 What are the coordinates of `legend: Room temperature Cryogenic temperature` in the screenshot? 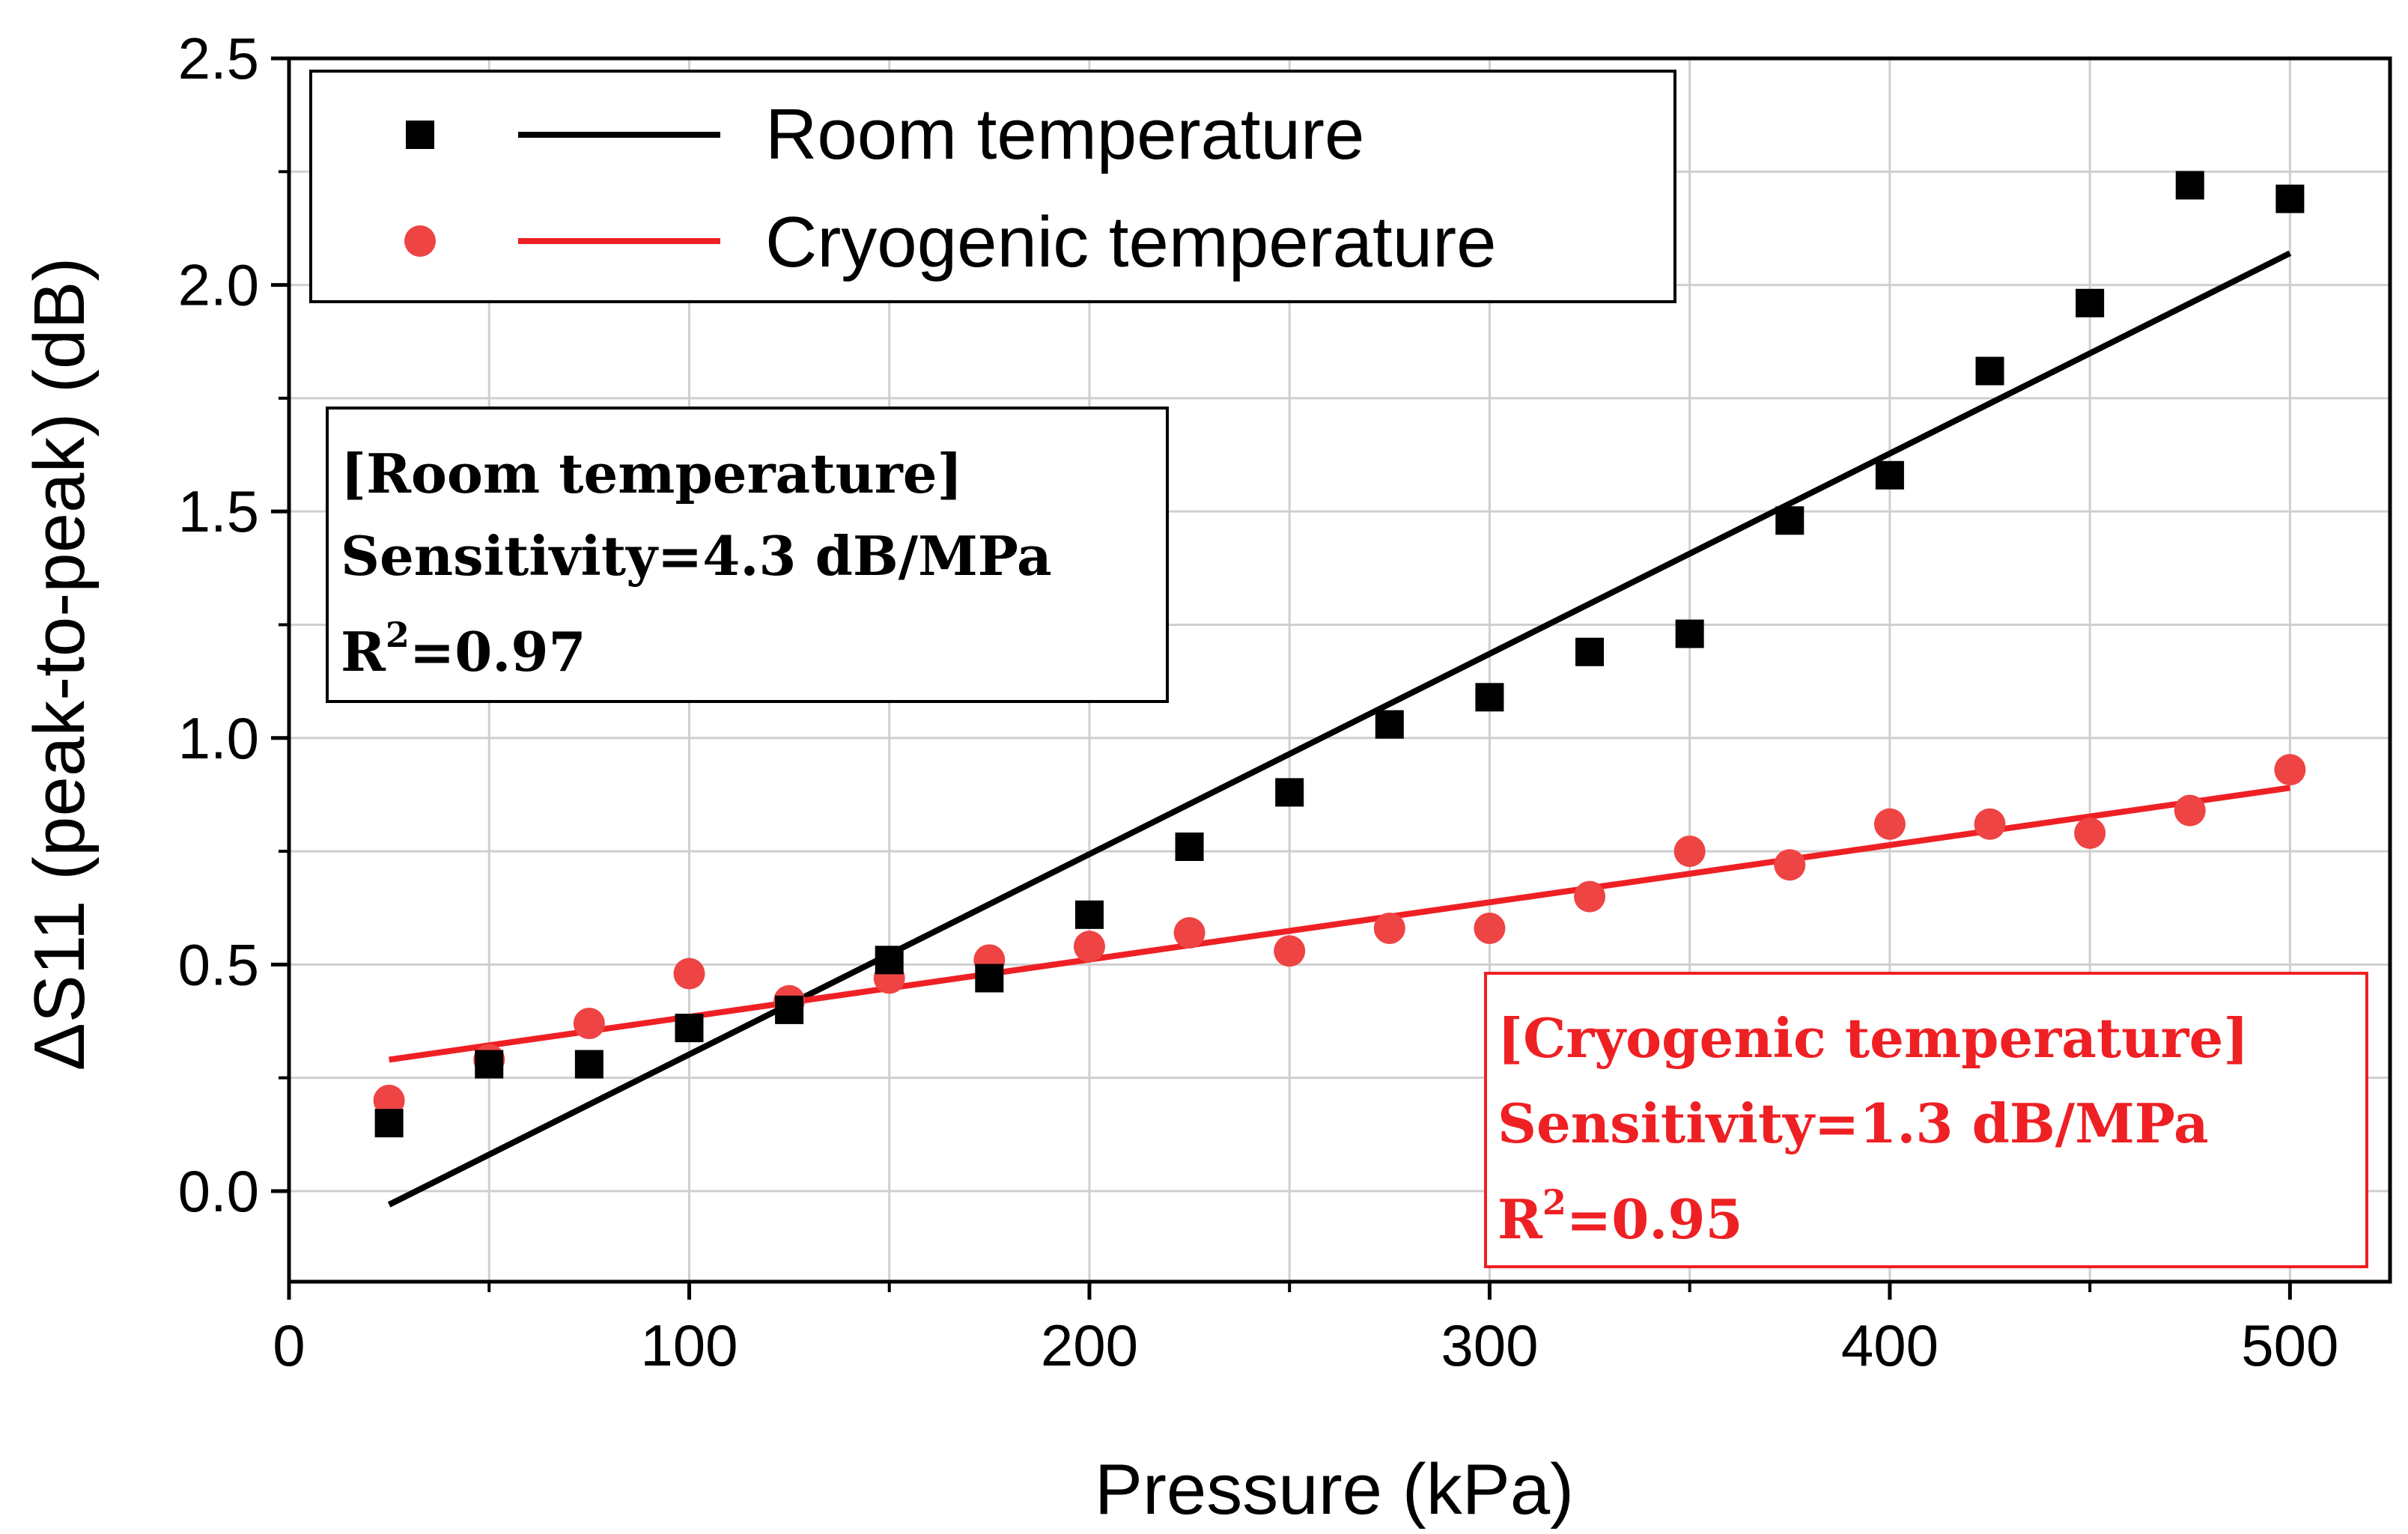 It's located at (992, 186).